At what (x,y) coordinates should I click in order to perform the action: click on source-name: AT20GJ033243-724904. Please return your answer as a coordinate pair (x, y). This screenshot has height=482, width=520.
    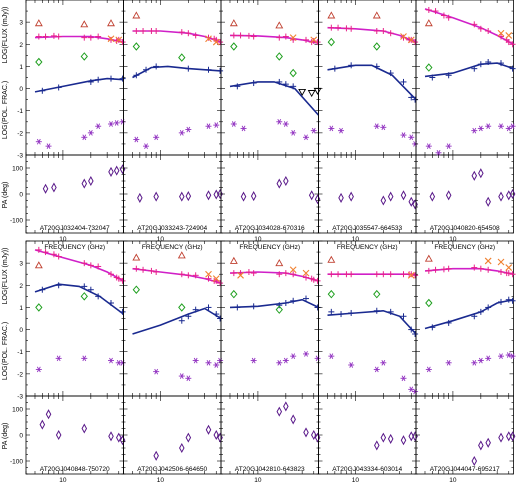
    Looking at the image, I should click on (172, 228).